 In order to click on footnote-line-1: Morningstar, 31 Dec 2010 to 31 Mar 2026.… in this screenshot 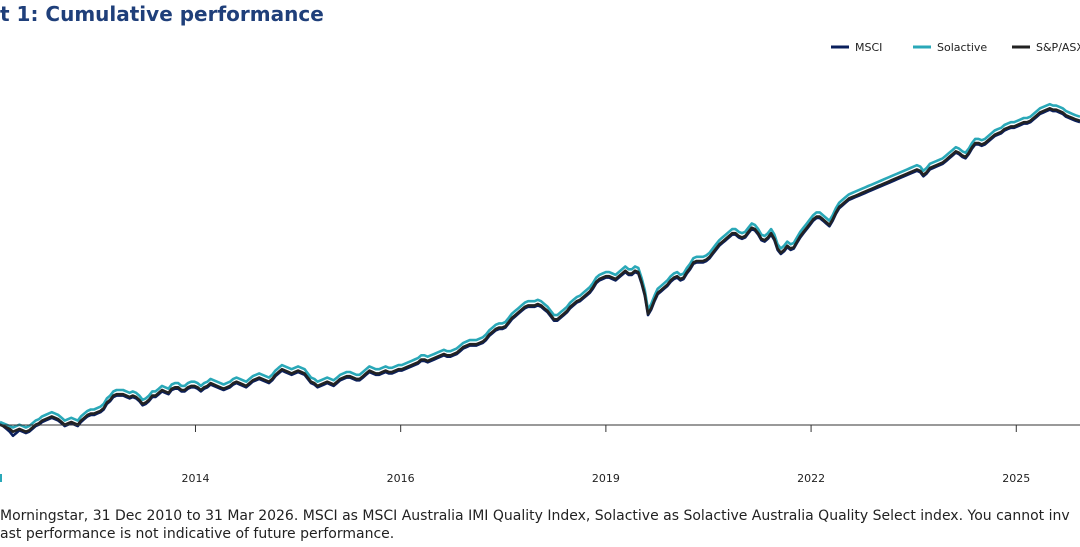, I will do `click(535, 516)`.